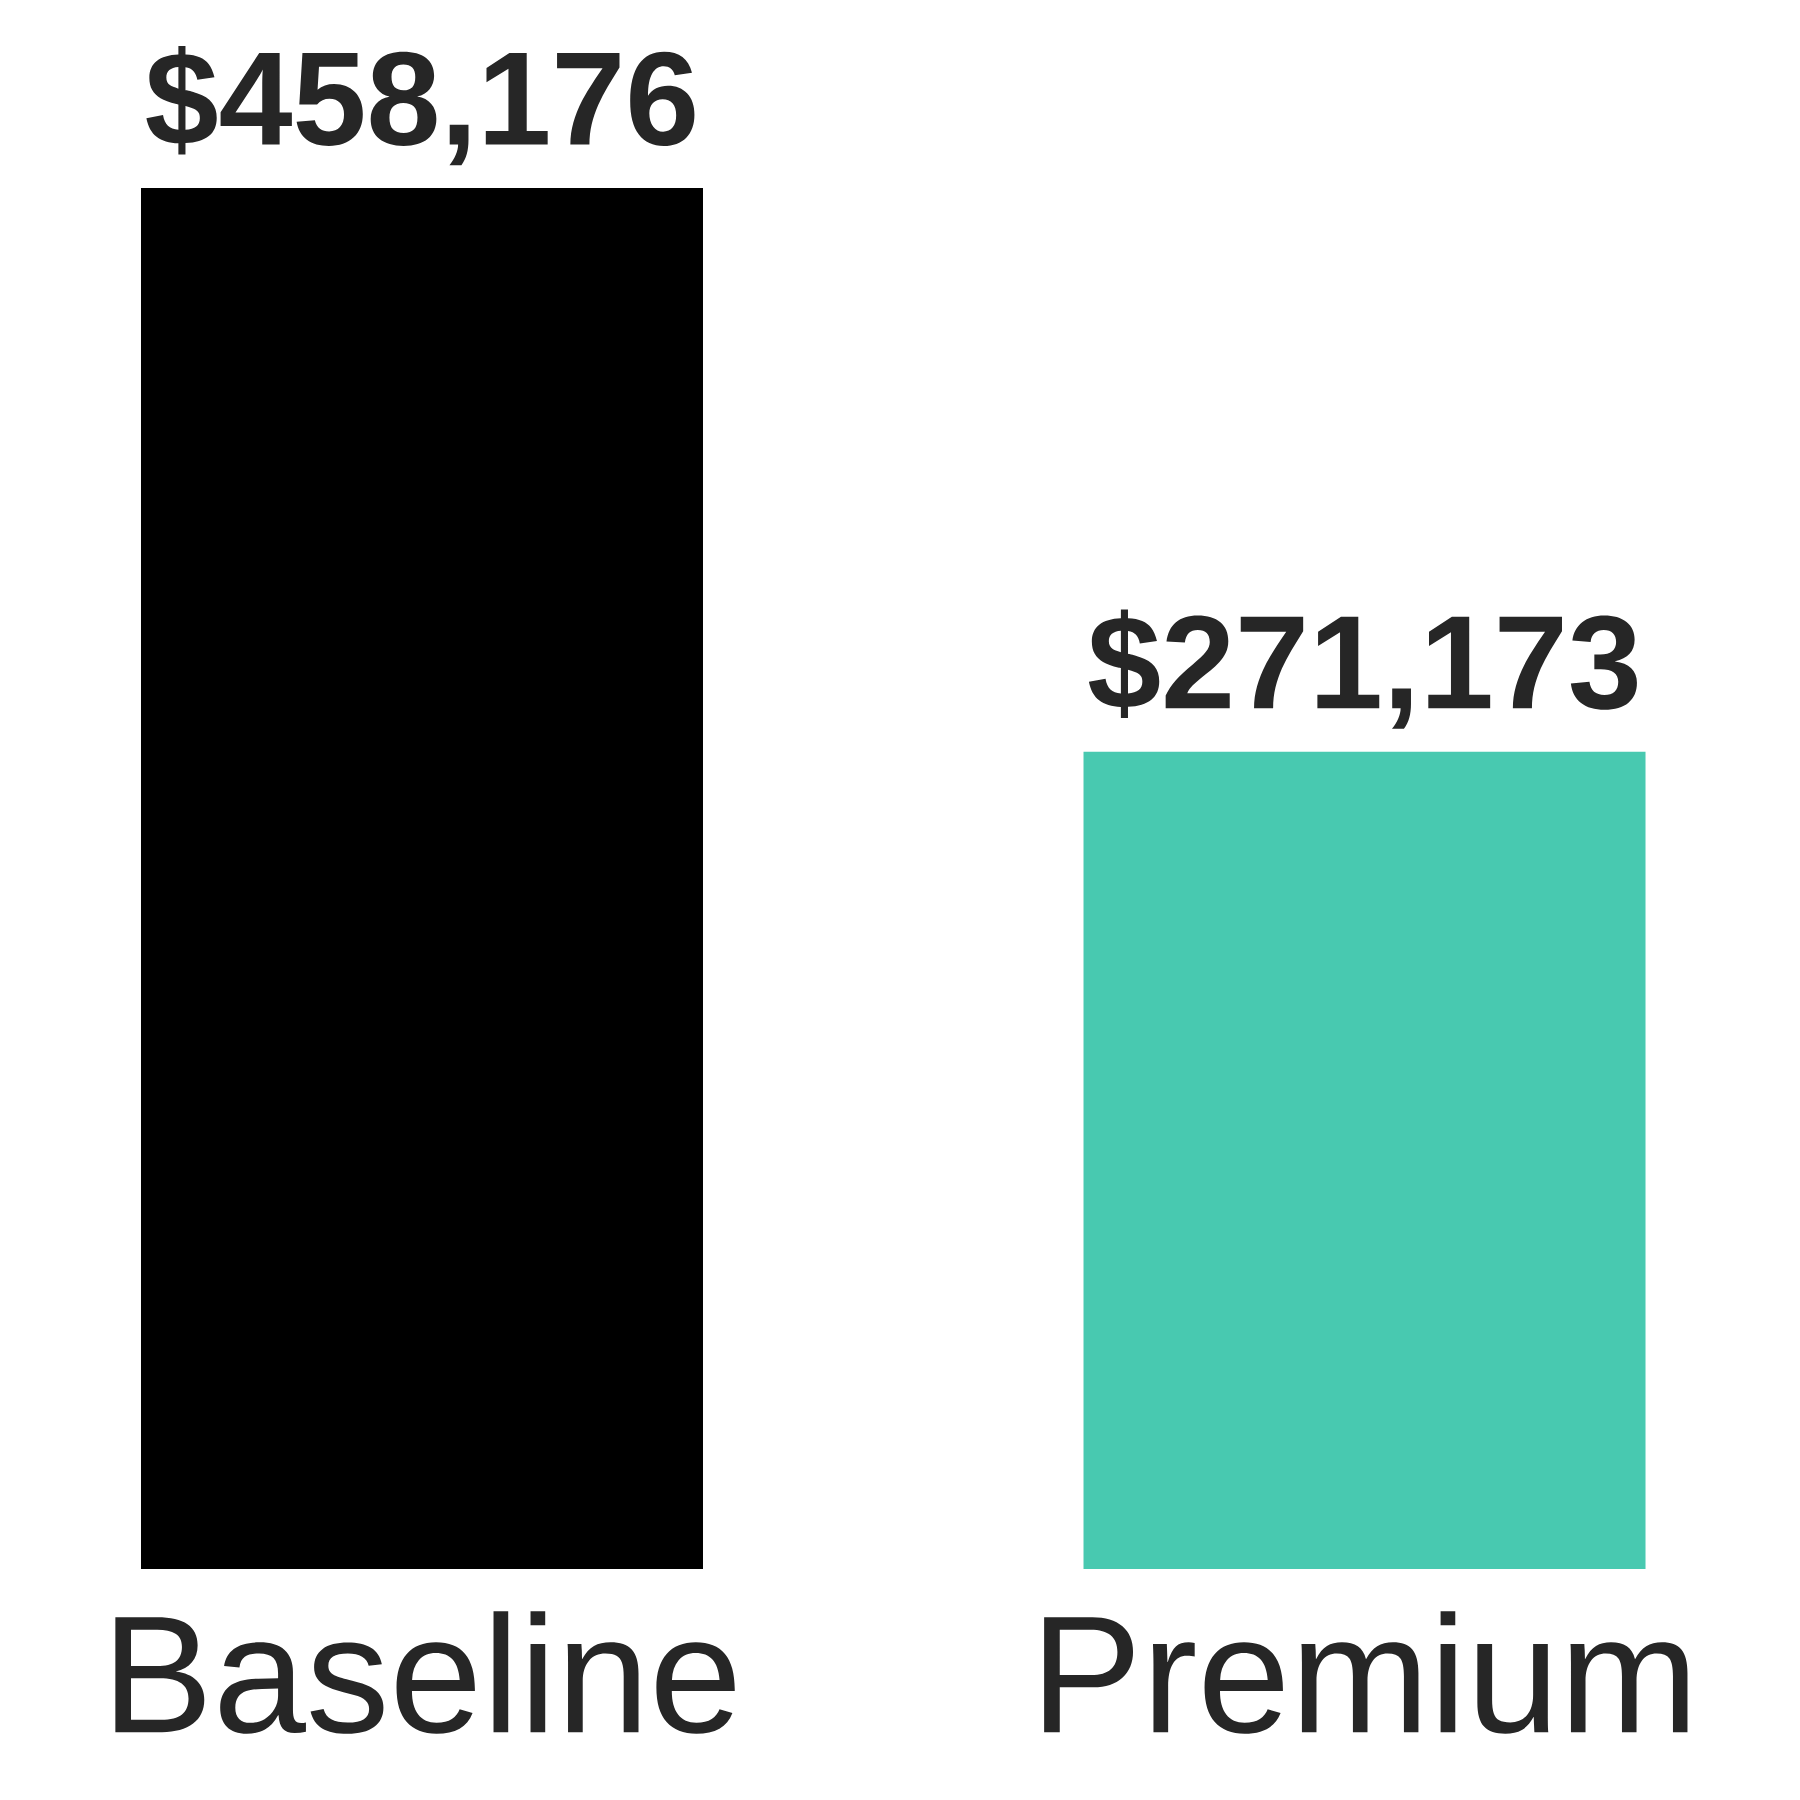  Describe the element at coordinates (425, 1672) in the screenshot. I see `x-tick-label: Baseline` at that location.